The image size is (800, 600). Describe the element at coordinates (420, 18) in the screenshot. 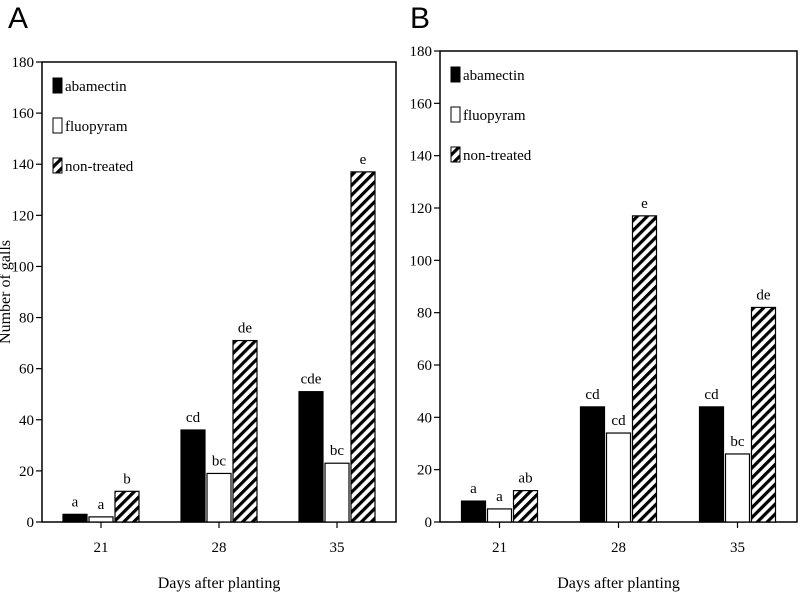

I see `panel-label: B` at that location.